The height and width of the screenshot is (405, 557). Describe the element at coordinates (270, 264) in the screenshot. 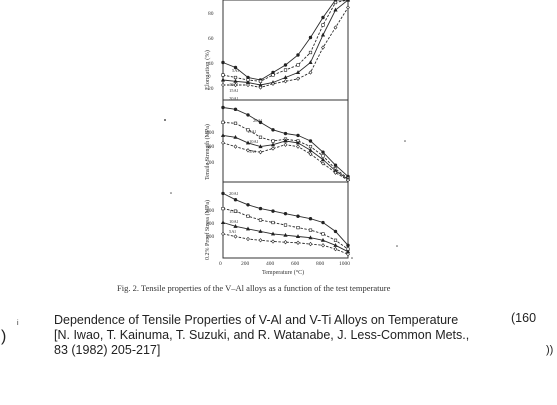

I see `x-tick-400: 400` at that location.